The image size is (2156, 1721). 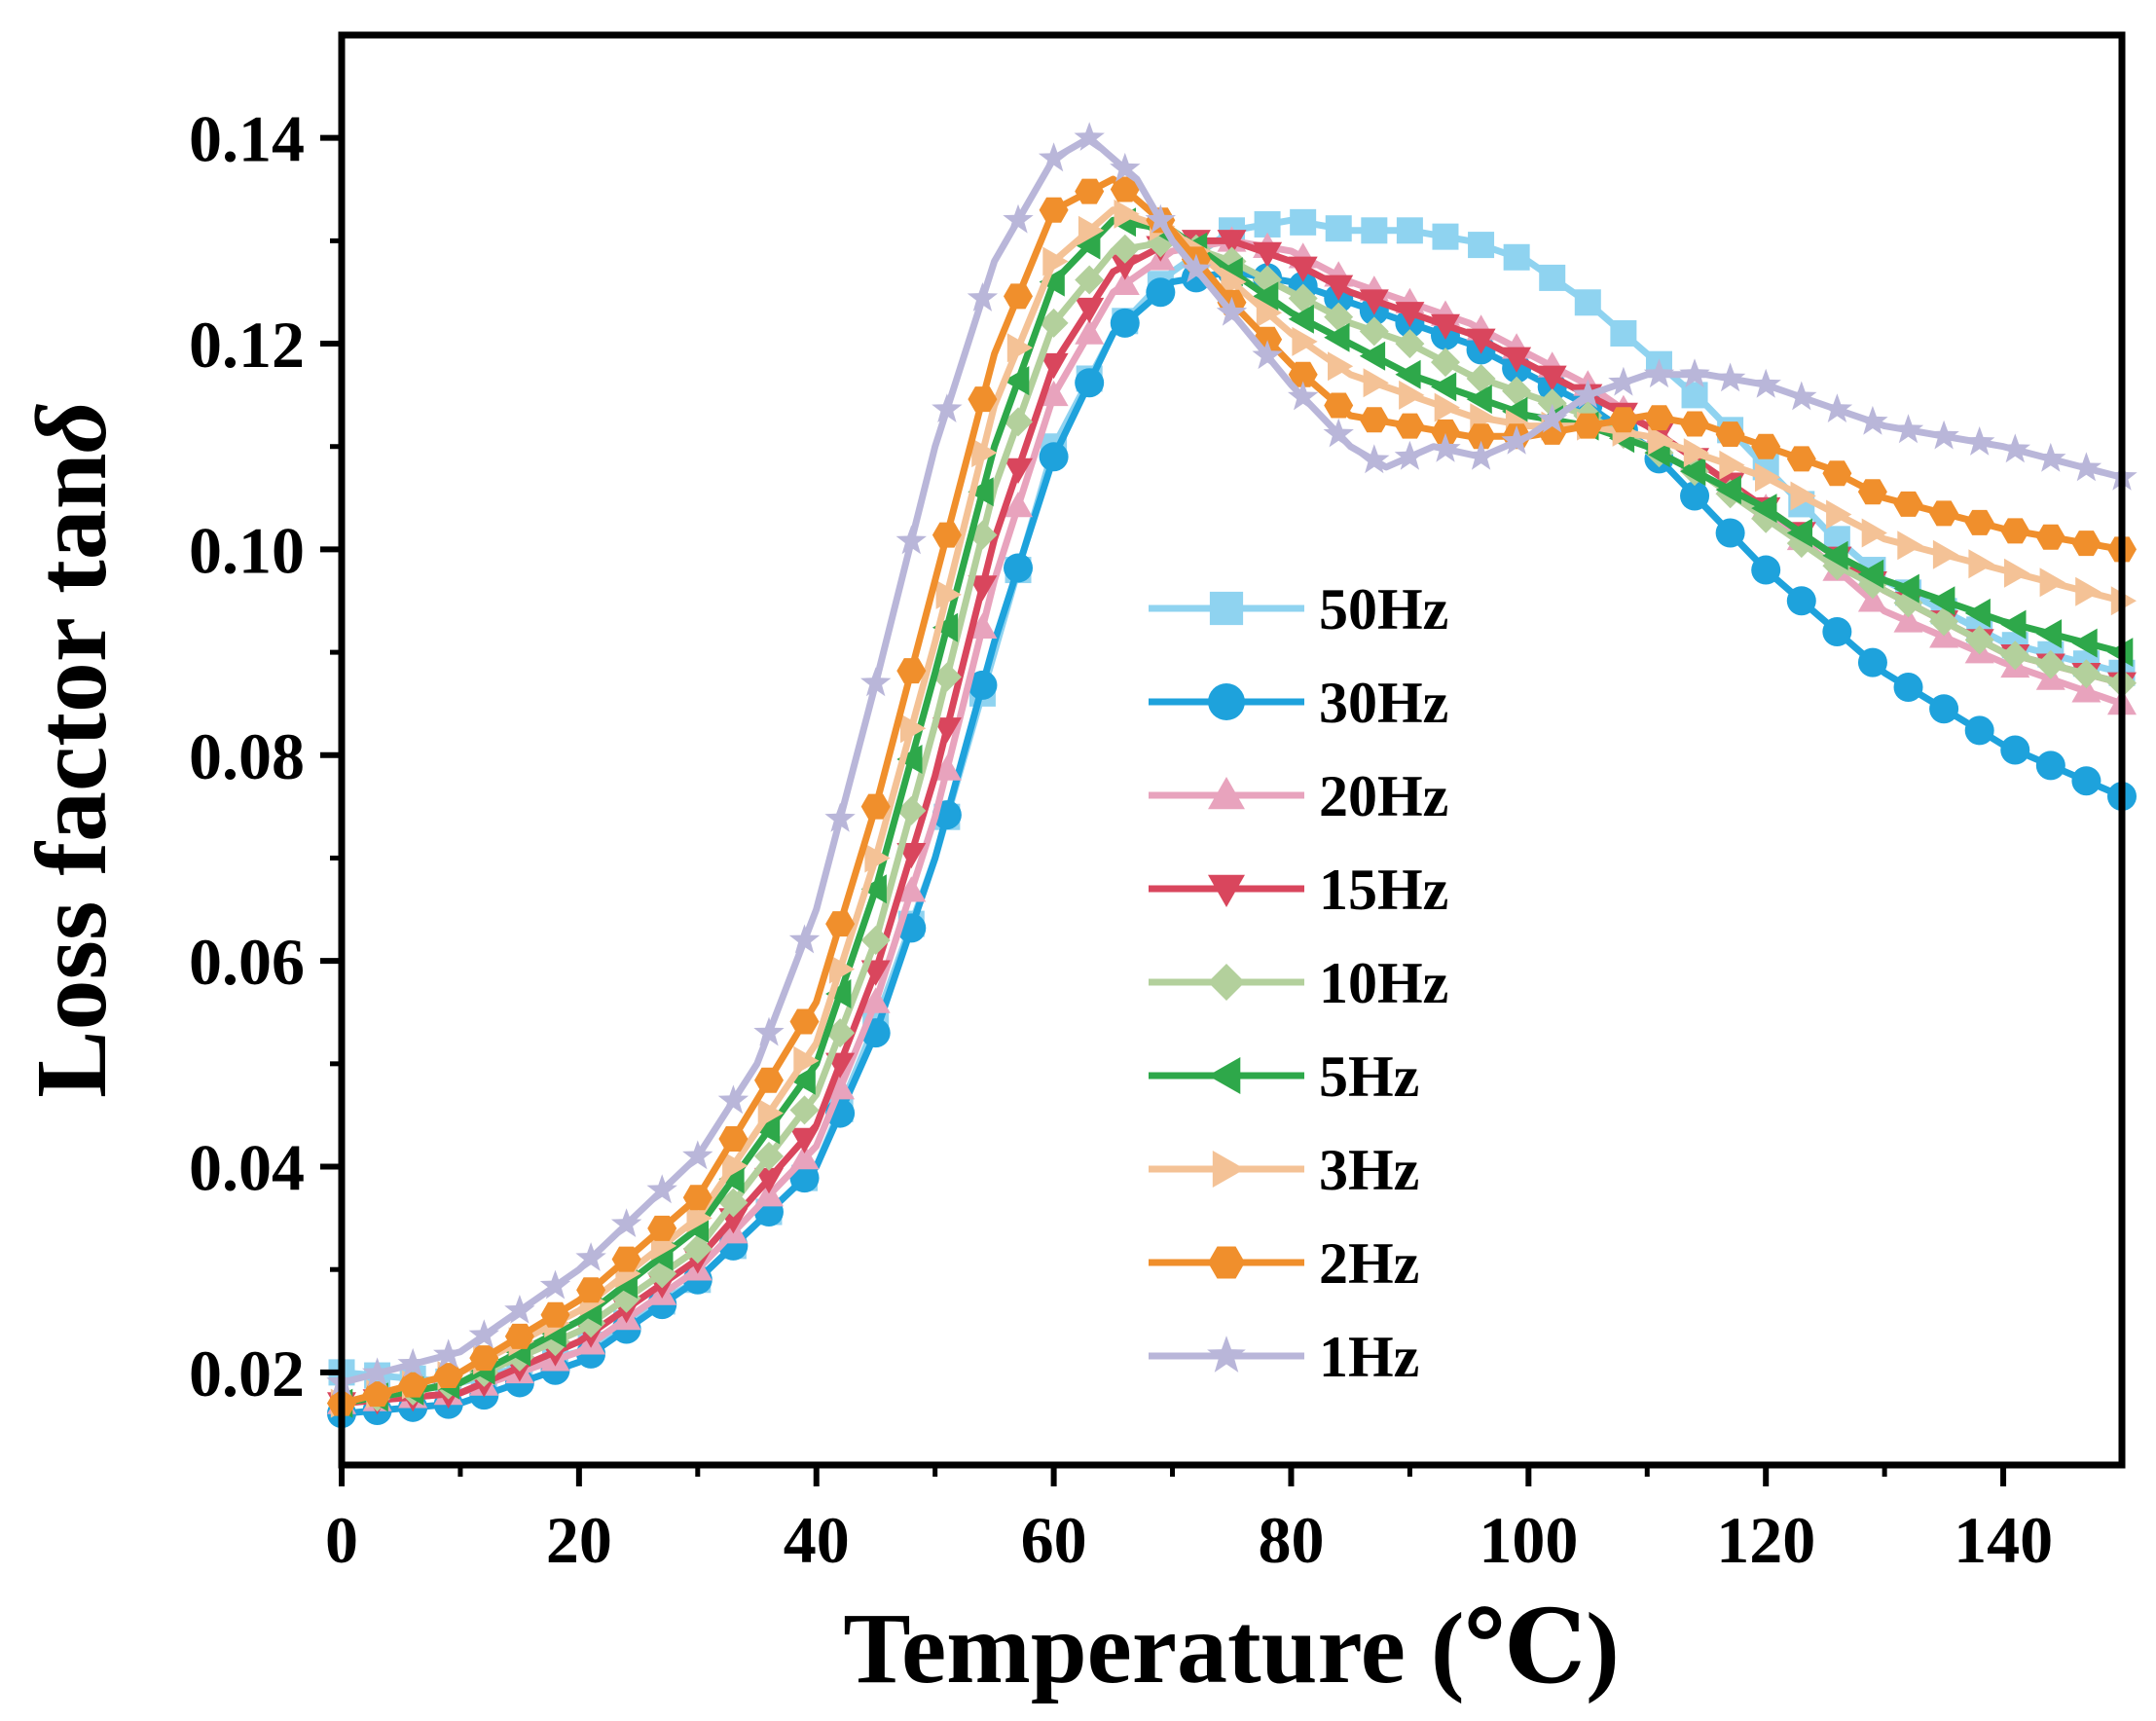 I want to click on x-axis-title: Temperature (℃), so click(x=1231, y=1648).